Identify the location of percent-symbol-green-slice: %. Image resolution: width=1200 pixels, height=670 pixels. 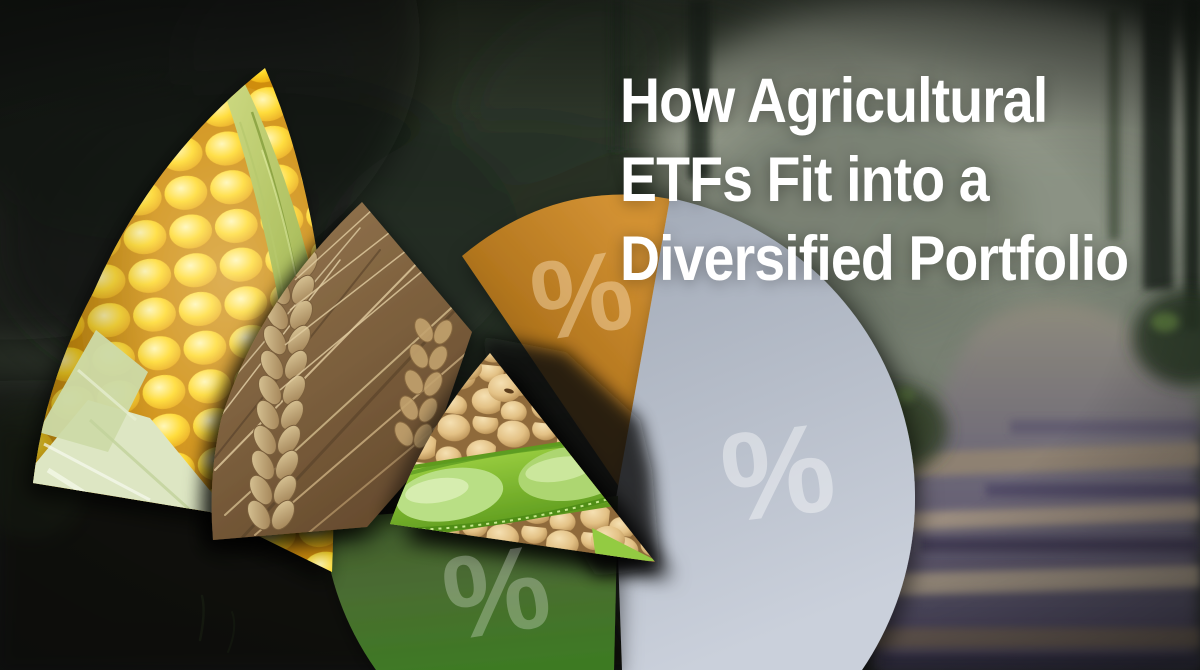
(496, 593).